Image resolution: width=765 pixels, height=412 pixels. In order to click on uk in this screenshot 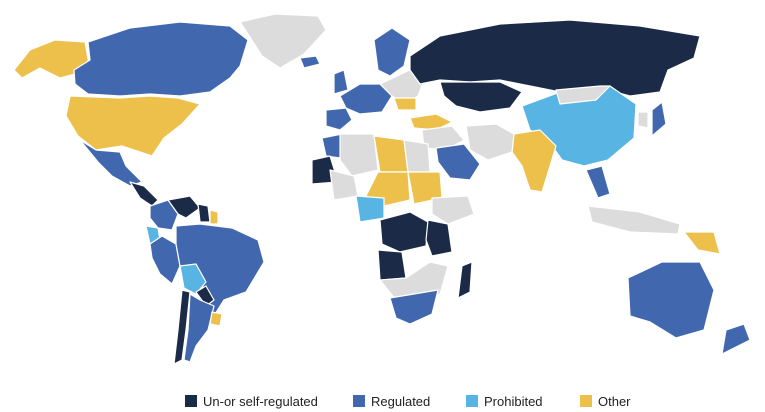, I will do `click(341, 82)`.